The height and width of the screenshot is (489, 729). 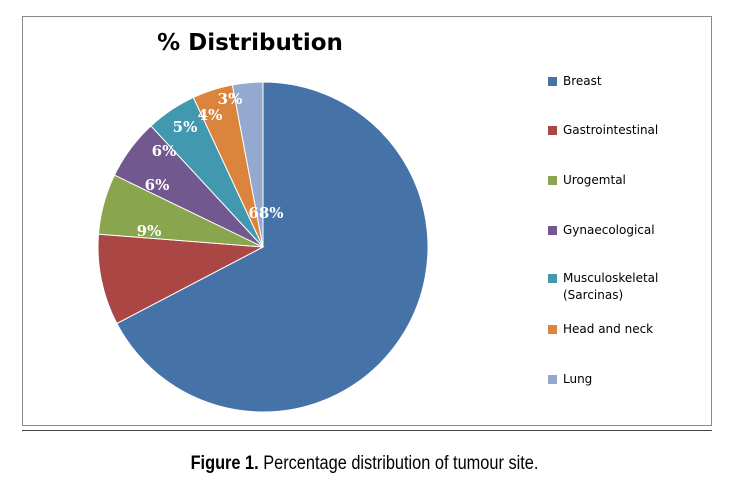 I want to click on legend-item-4: Gynaecological, so click(x=601, y=230).